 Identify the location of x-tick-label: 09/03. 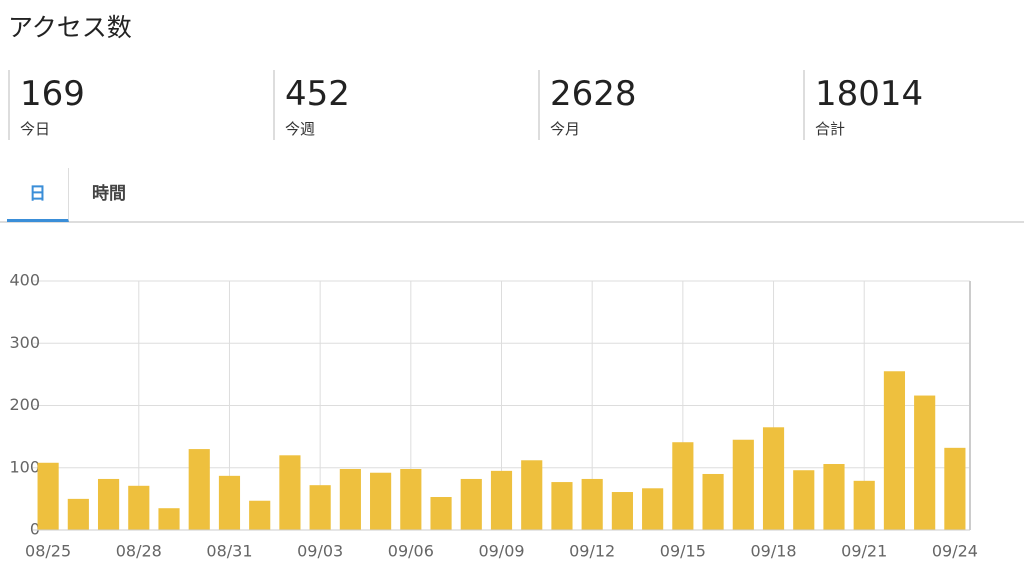
(320, 551).